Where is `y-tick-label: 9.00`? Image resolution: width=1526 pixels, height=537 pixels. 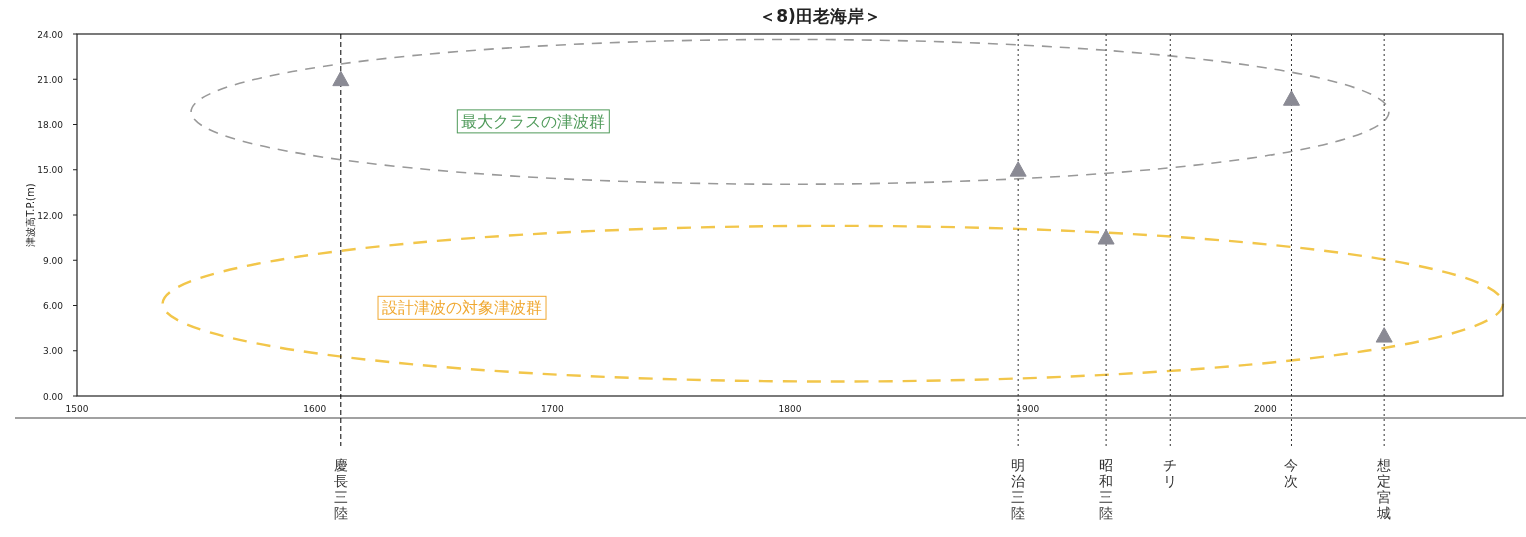 y-tick-label: 9.00 is located at coordinates (53, 260).